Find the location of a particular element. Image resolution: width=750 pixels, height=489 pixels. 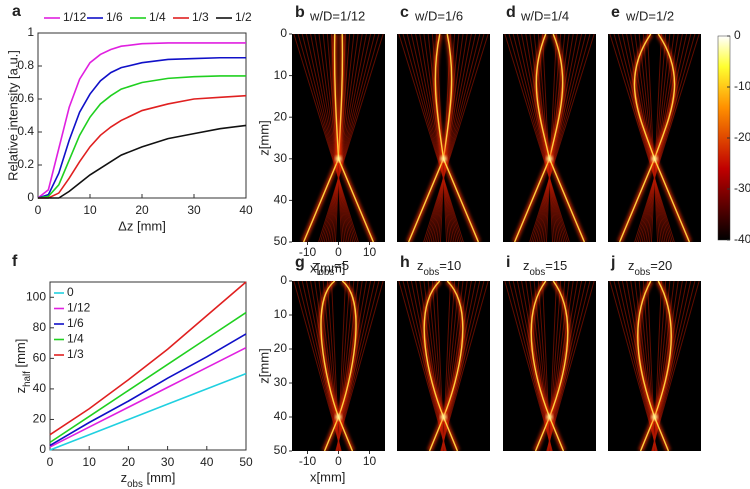

x-axis-label-part: [mm] is located at coordinates (159, 477).